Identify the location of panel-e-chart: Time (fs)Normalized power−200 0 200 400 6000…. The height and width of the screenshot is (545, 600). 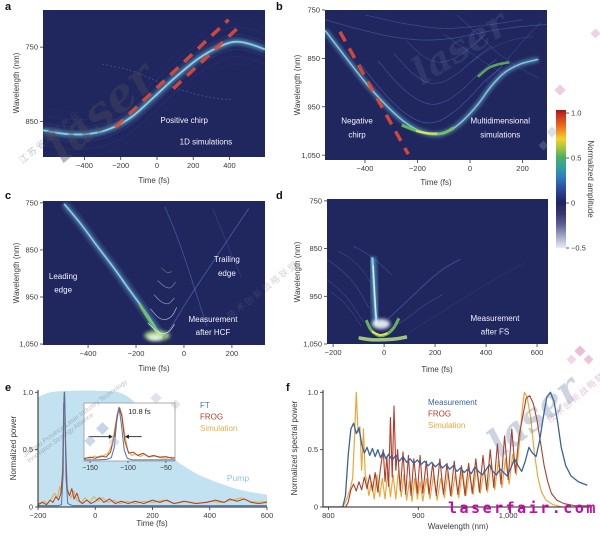
(141, 458).